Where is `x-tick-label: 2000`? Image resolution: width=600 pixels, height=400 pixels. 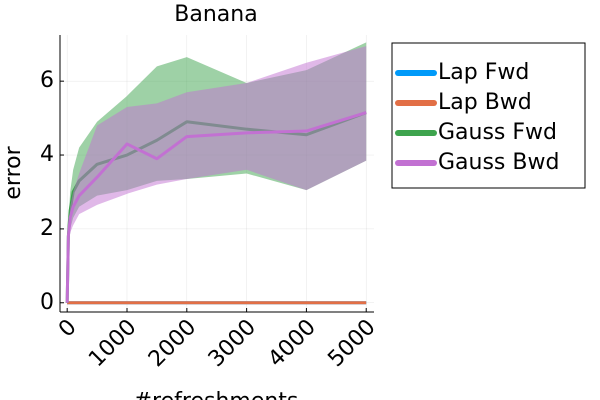
x-tick-label: 2000 is located at coordinates (172, 343).